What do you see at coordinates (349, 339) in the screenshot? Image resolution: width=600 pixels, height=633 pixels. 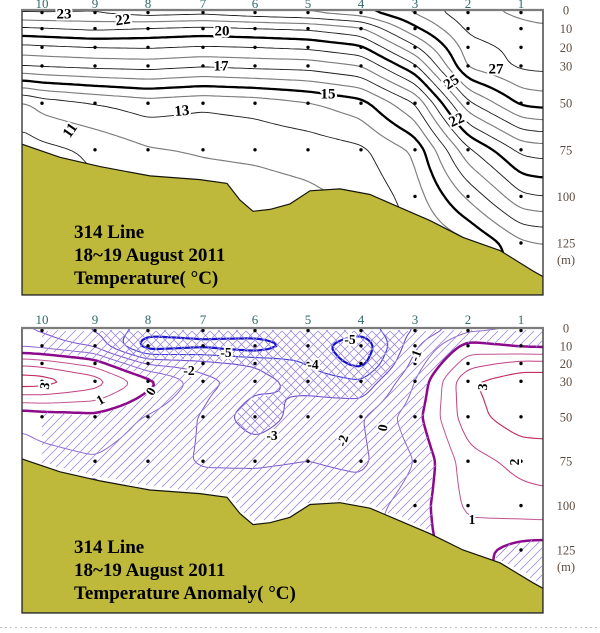 I see `contour-label: -5` at bounding box center [349, 339].